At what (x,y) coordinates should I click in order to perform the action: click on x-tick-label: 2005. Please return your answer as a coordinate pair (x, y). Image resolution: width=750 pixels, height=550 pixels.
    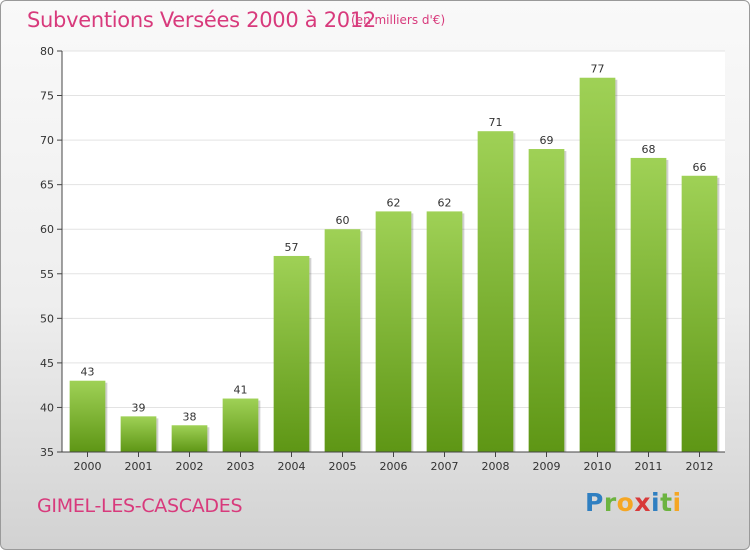
    Looking at the image, I should click on (343, 466).